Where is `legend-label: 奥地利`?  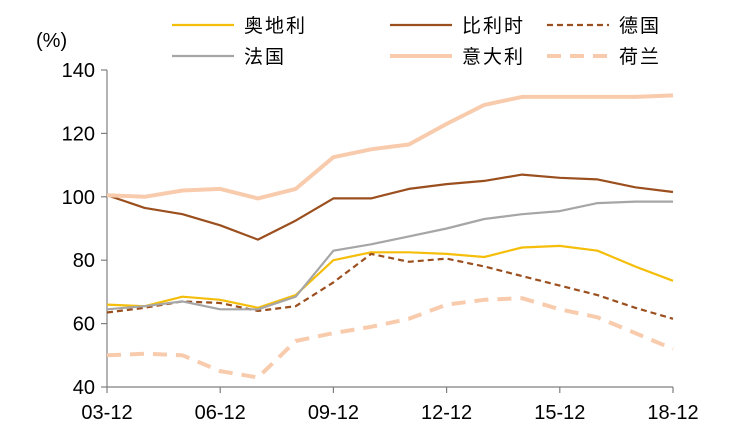
legend-label: 奥地利 is located at coordinates (275, 26).